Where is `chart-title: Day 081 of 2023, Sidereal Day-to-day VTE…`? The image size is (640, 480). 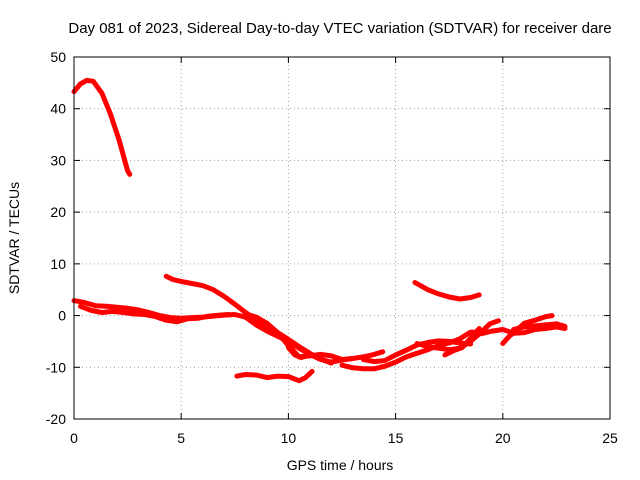
chart-title: Day 081 of 2023, Sidereal Day-to-day VTE… is located at coordinates (339, 28).